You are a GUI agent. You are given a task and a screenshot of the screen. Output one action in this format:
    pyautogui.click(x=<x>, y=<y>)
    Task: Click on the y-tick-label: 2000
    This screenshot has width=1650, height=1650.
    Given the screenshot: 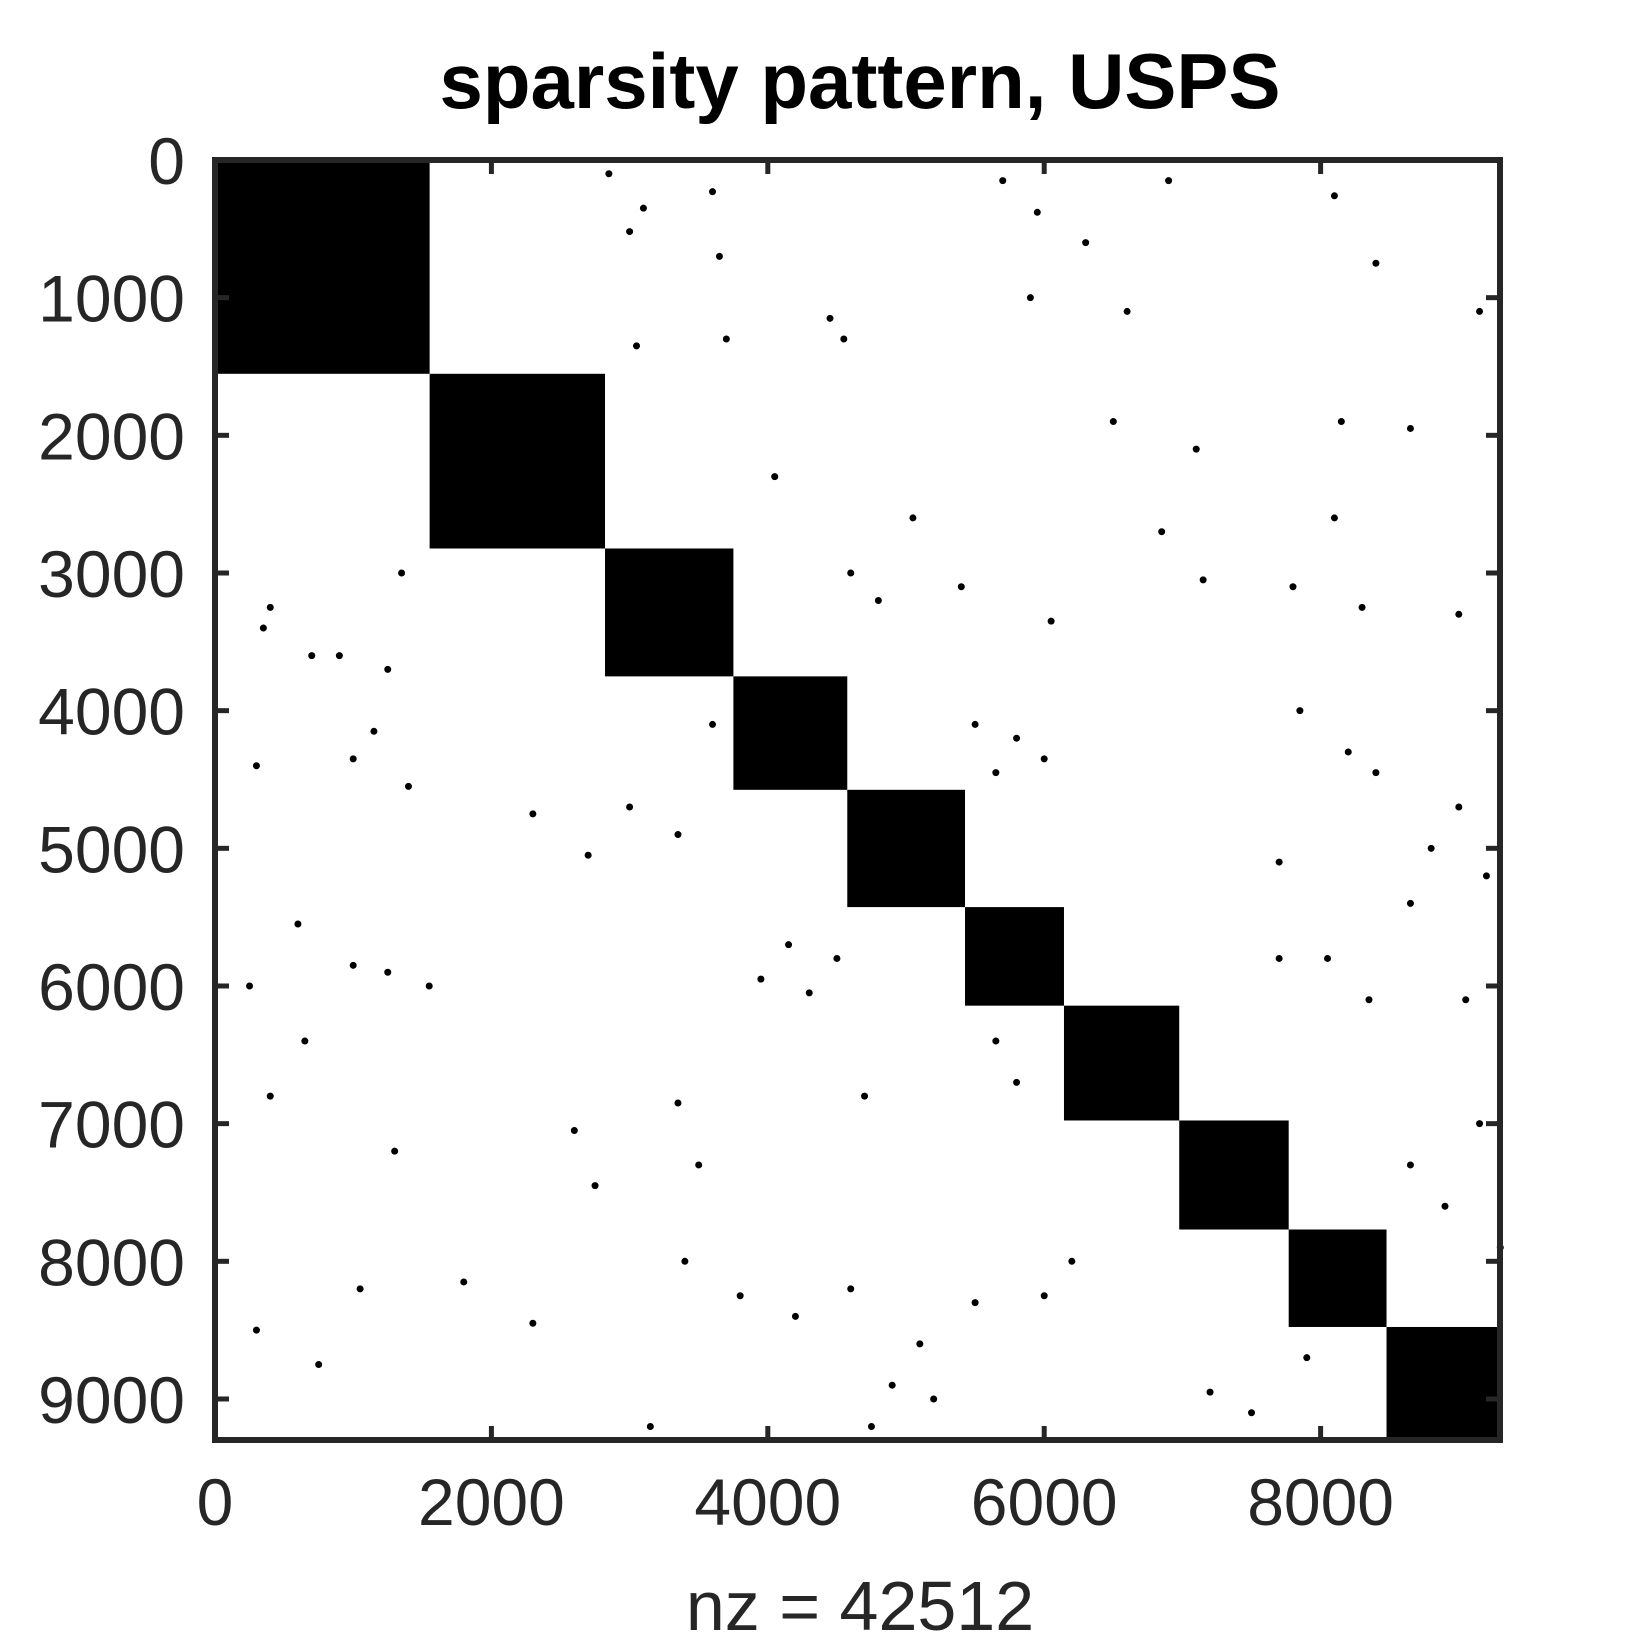 What is the action you would take?
    pyautogui.click(x=111, y=436)
    